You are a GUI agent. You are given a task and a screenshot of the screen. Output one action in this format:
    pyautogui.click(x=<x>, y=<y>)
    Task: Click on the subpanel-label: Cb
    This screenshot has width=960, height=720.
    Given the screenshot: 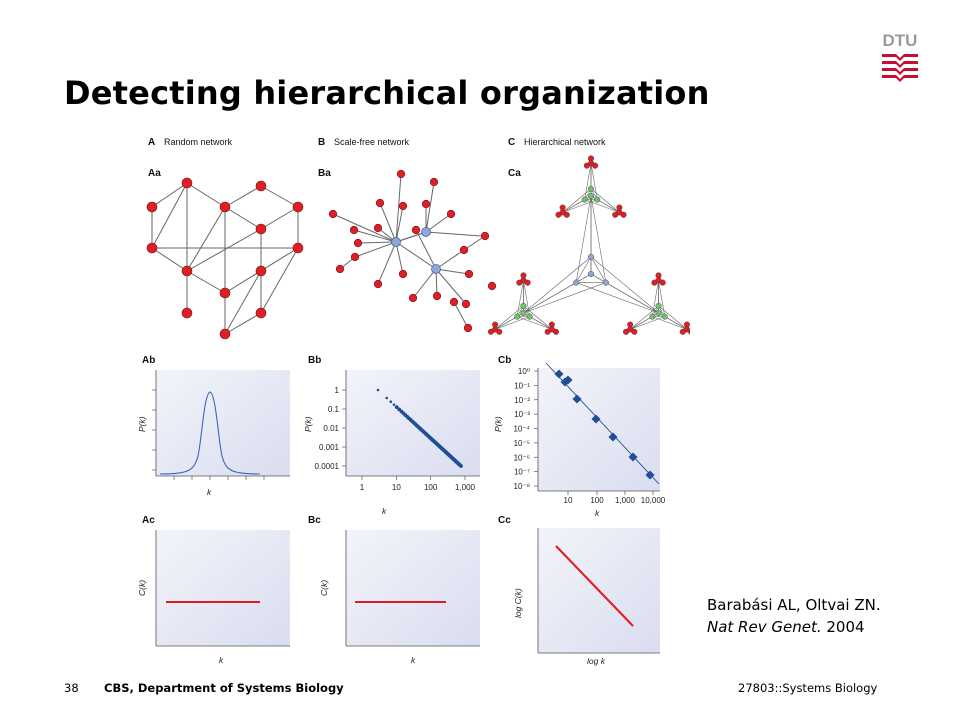 What is the action you would take?
    pyautogui.click(x=504, y=360)
    